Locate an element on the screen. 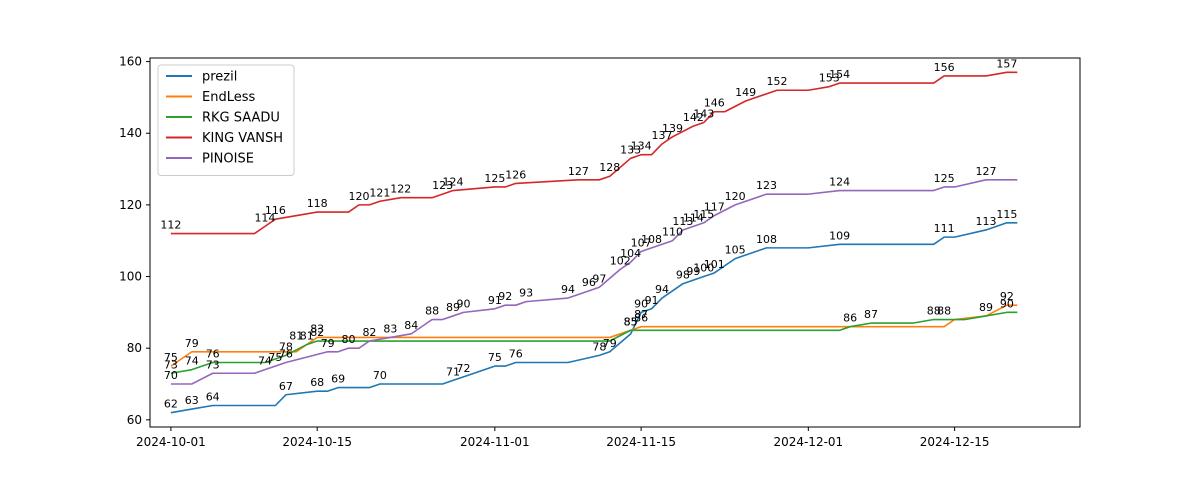  data-label-king-vansh: 154 is located at coordinates (839, 74).